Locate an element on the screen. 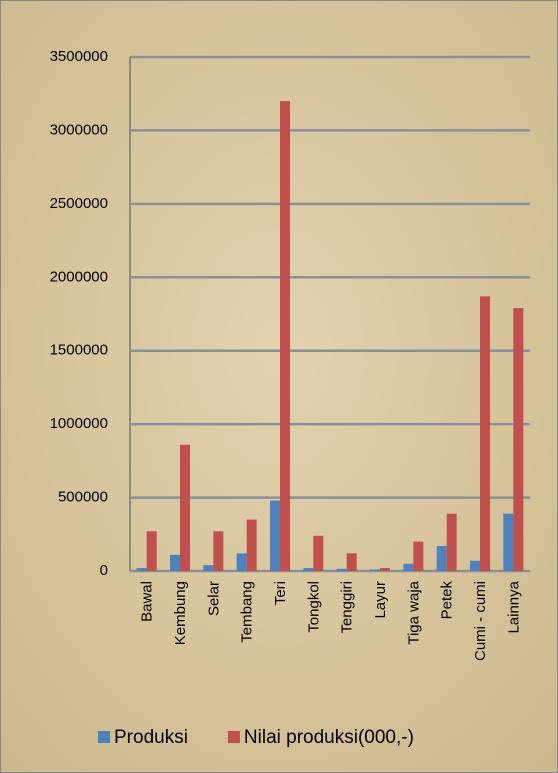 The height and width of the screenshot is (773, 558). x-tick-label: Tenggiri is located at coordinates (347, 607).